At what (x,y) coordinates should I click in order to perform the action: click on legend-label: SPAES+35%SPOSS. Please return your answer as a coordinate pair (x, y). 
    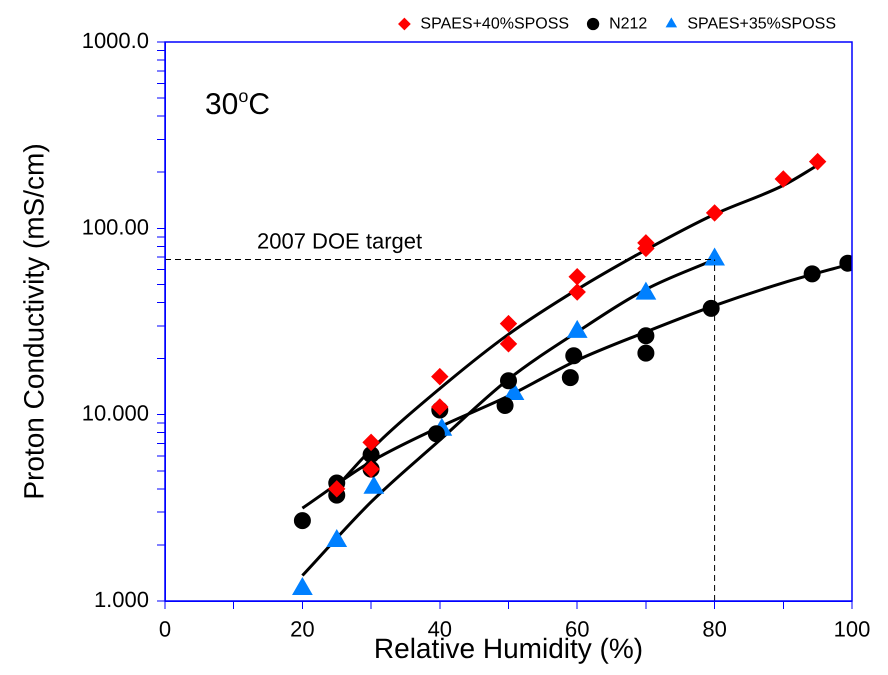
    Looking at the image, I should click on (761, 23).